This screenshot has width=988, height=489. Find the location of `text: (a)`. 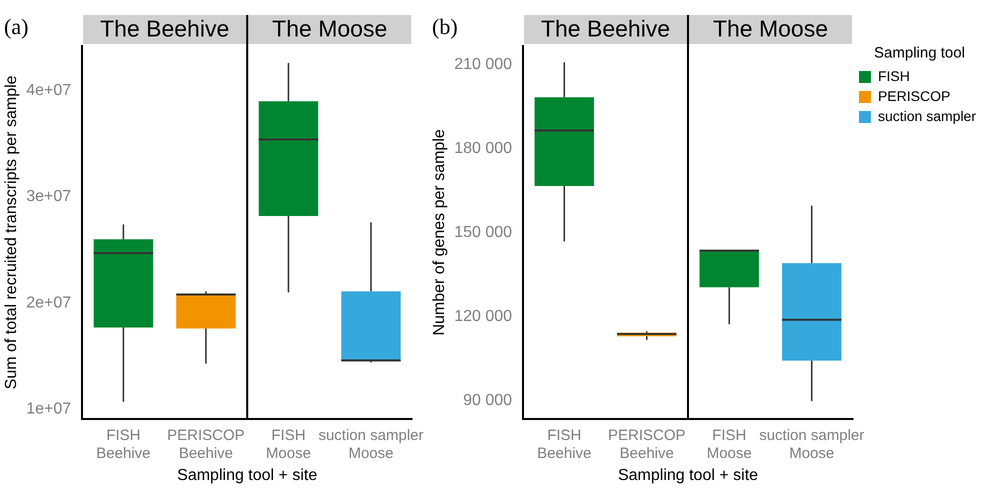

text: (a) is located at coordinates (16, 26).